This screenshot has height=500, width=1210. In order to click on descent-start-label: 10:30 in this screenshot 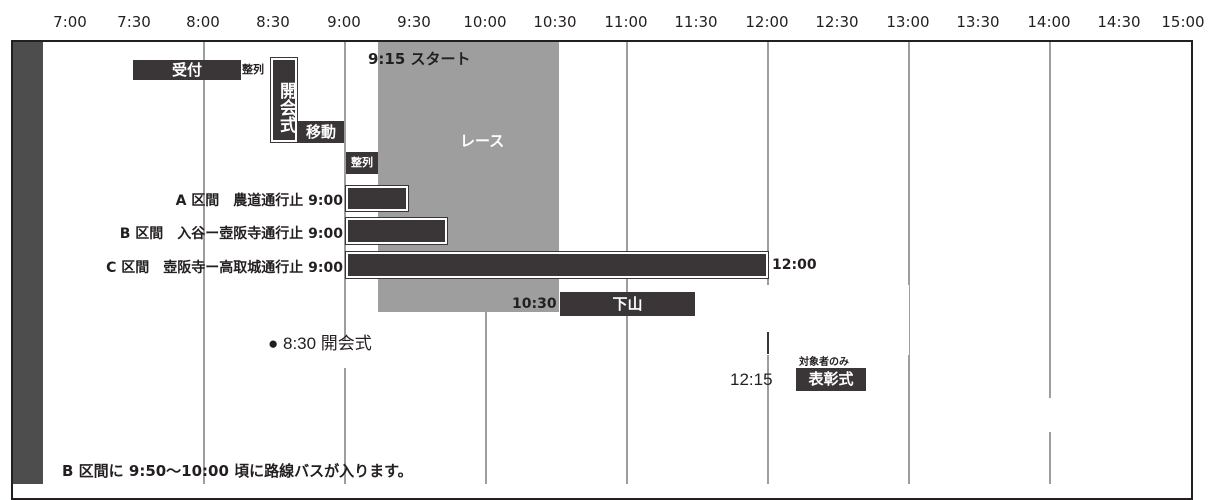, I will do `click(534, 304)`.